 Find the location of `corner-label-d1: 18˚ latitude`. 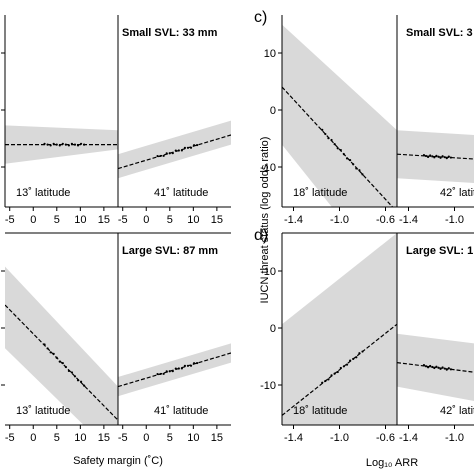

corner-label-d1: 18˚ latitude is located at coordinates (320, 411).